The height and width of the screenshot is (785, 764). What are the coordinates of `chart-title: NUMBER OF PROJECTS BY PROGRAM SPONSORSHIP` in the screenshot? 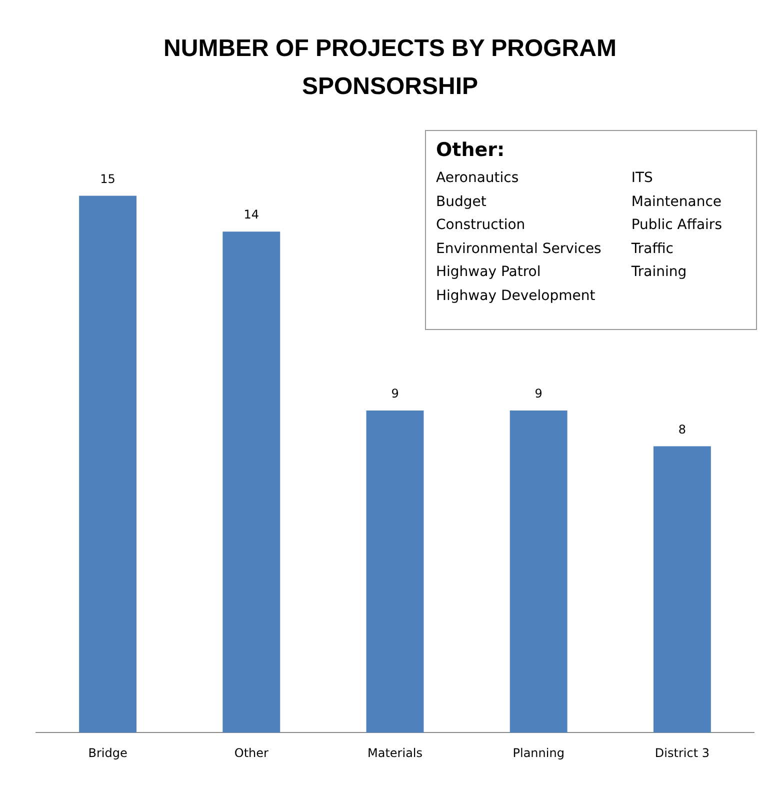 It's located at (390, 68).